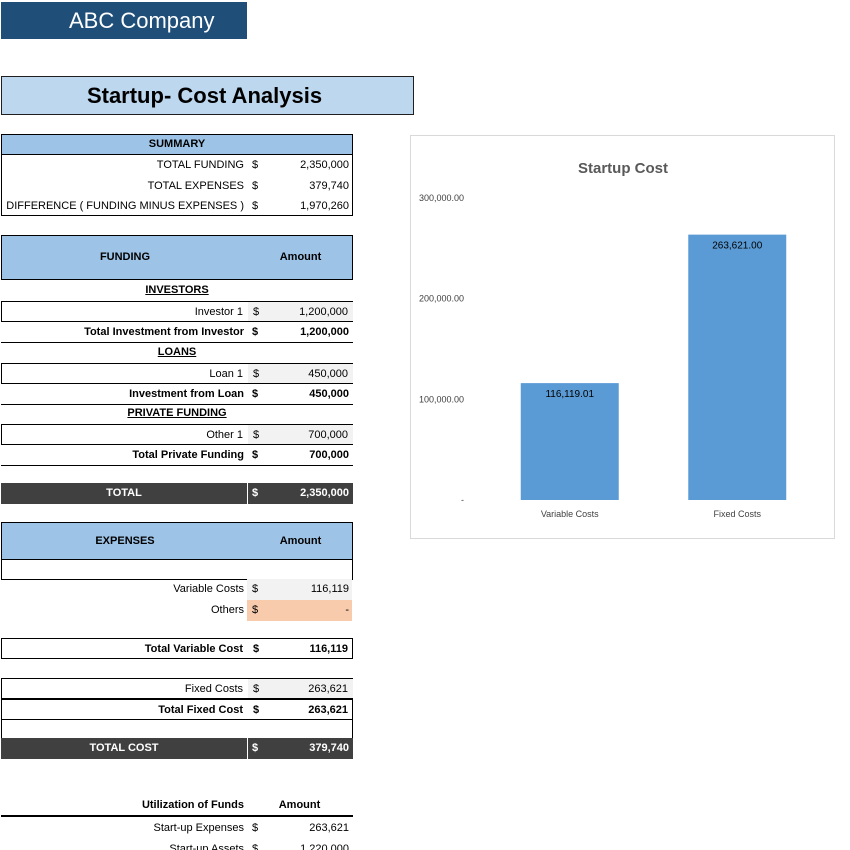  I want to click on row-label: Total Private Funding, so click(188, 454).